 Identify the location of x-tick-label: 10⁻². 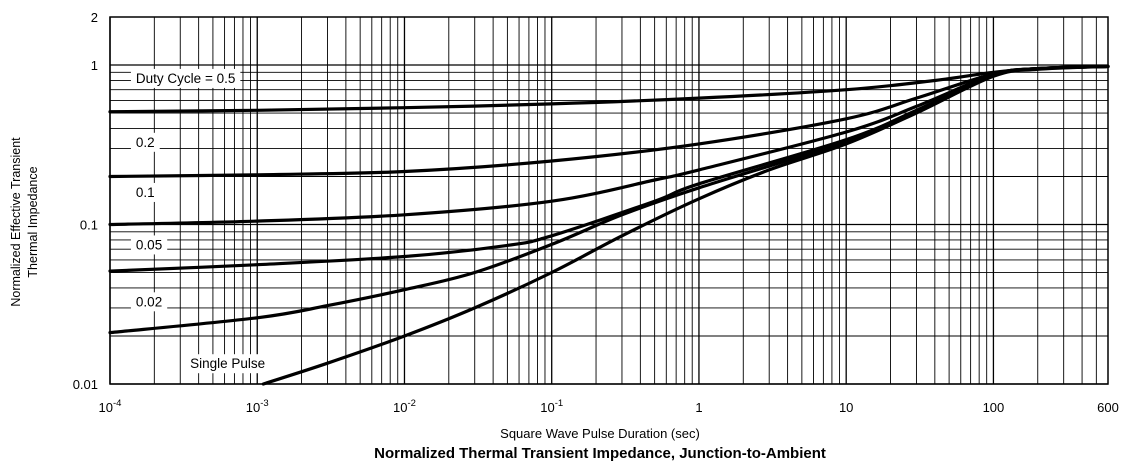
(404, 406).